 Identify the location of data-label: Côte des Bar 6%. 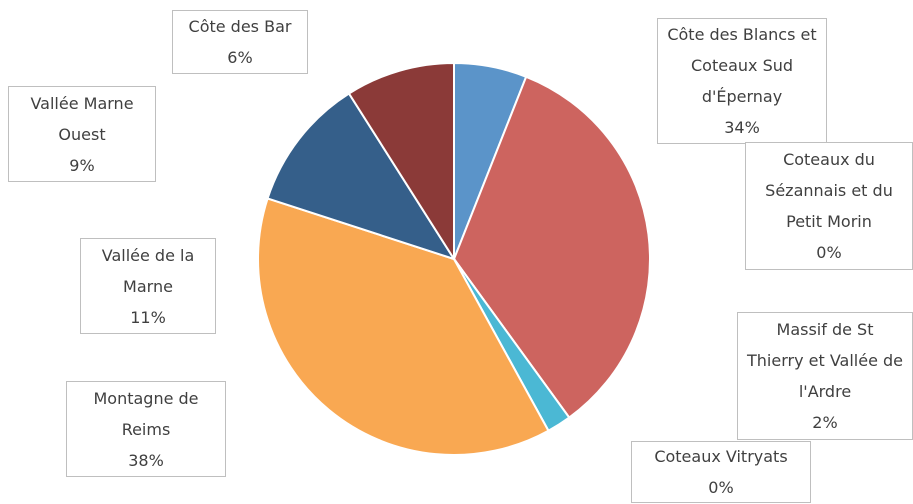
(240, 42).